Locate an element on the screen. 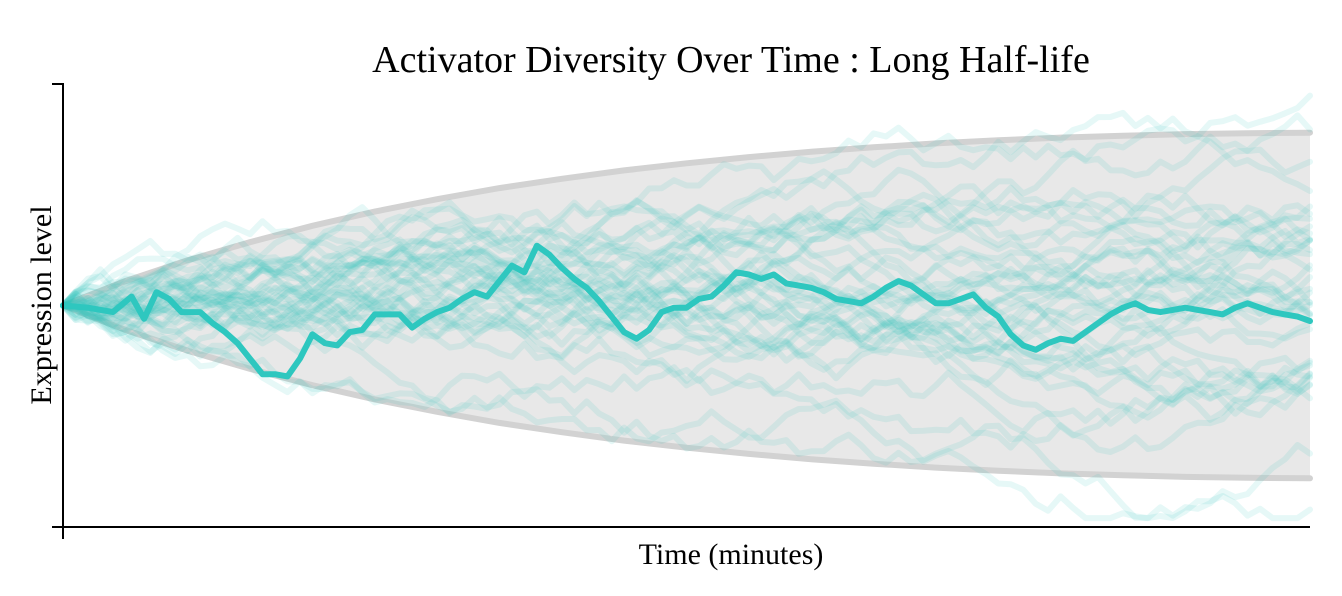  origin-ticks is located at coordinates (58, 532).